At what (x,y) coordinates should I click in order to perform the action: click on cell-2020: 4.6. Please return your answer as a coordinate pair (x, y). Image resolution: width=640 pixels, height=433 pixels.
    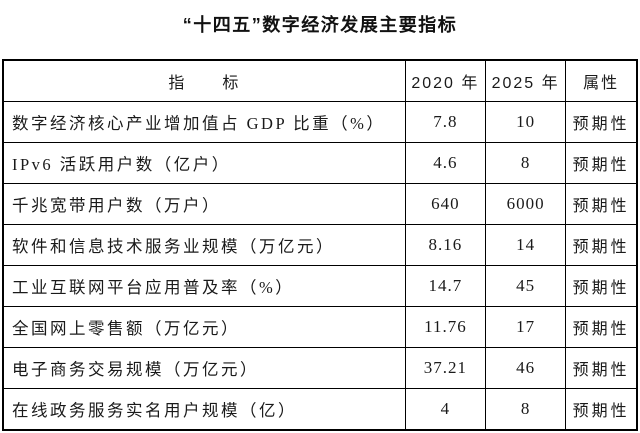
    Looking at the image, I should click on (445, 163).